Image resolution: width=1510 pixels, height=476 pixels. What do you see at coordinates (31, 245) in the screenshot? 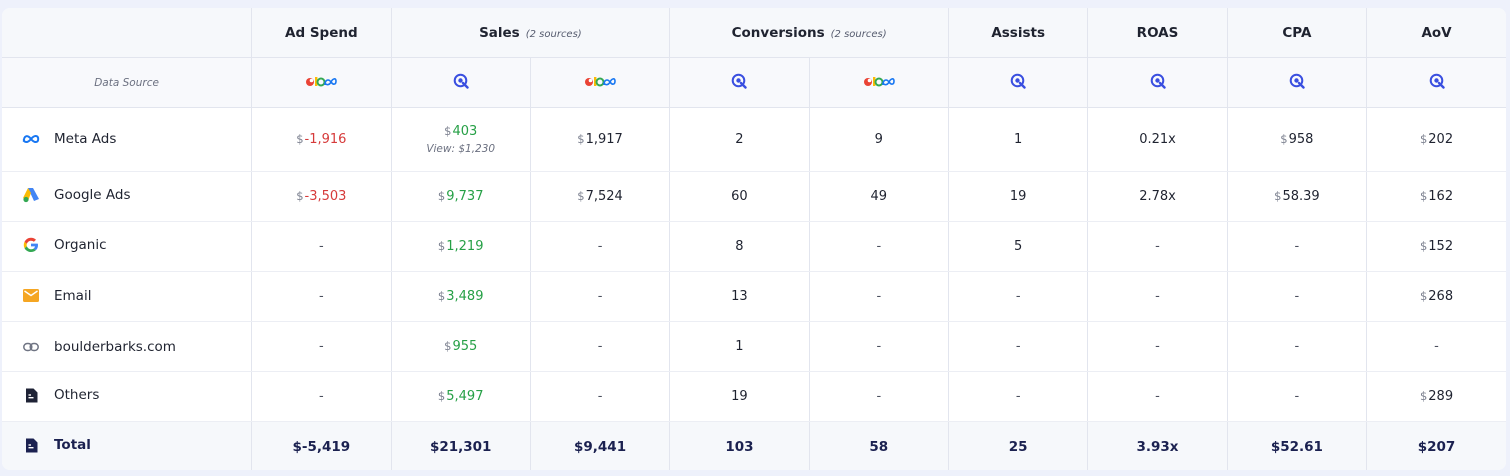
I see `google-icon` at bounding box center [31, 245].